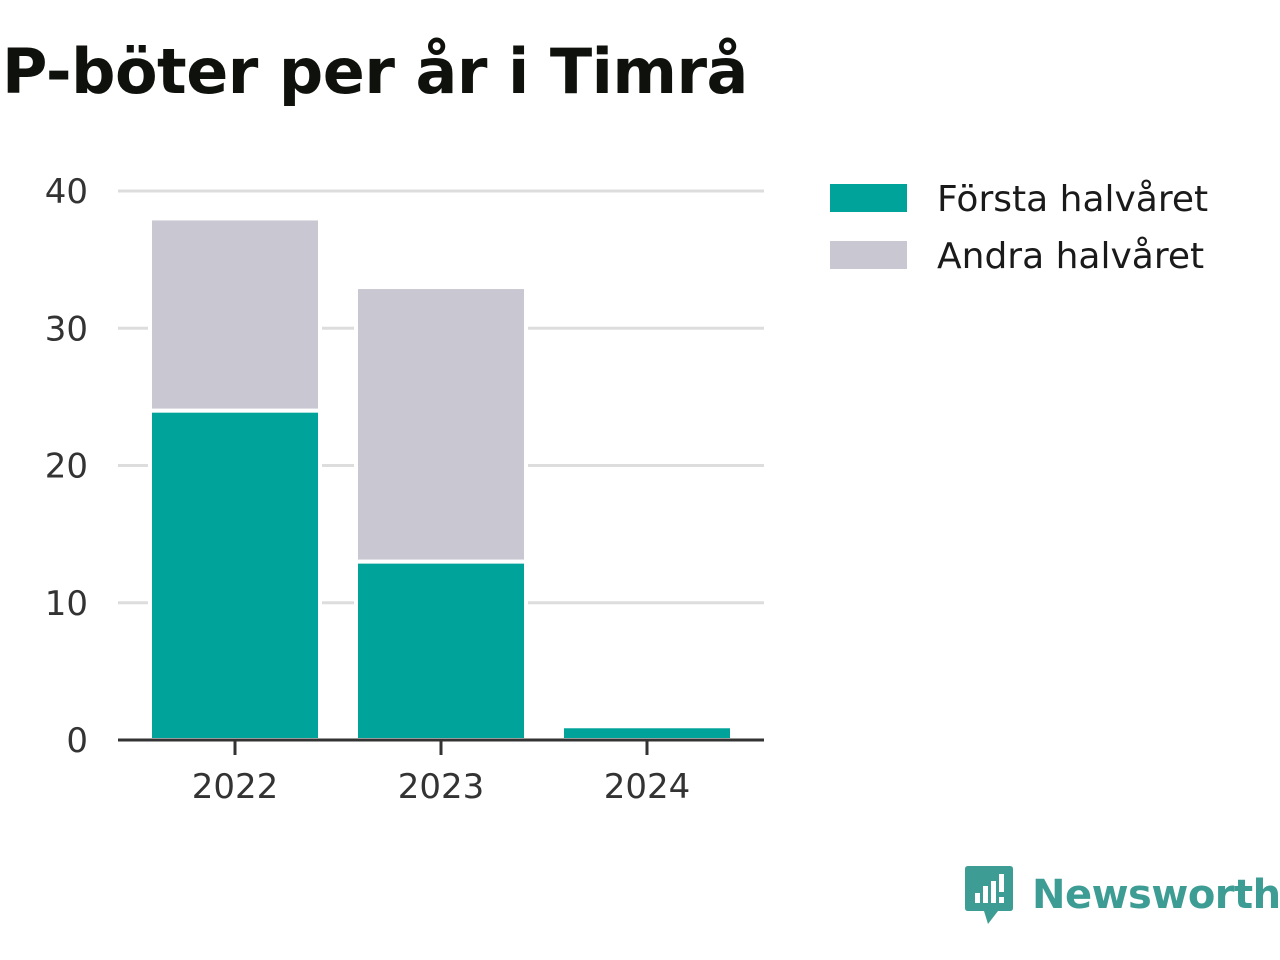 This screenshot has height=960, width=1280. Describe the element at coordinates (441, 787) in the screenshot. I see `x-tick-label: 2023` at that location.